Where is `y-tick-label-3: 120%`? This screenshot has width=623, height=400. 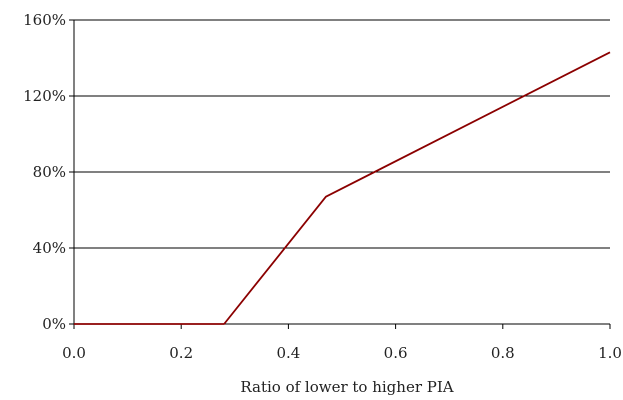
y-tick-label-3: 120% is located at coordinates (44, 96).